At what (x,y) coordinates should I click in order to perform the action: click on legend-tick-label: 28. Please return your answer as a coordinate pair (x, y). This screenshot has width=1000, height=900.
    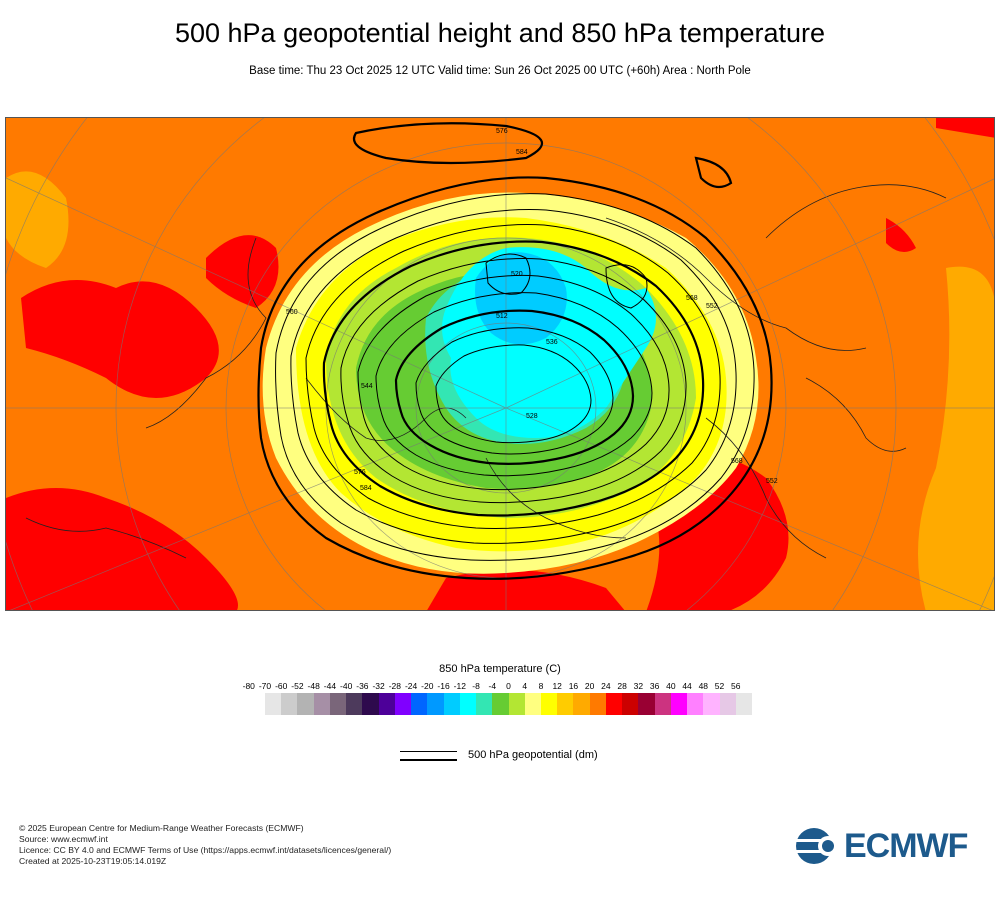
    Looking at the image, I should click on (622, 686).